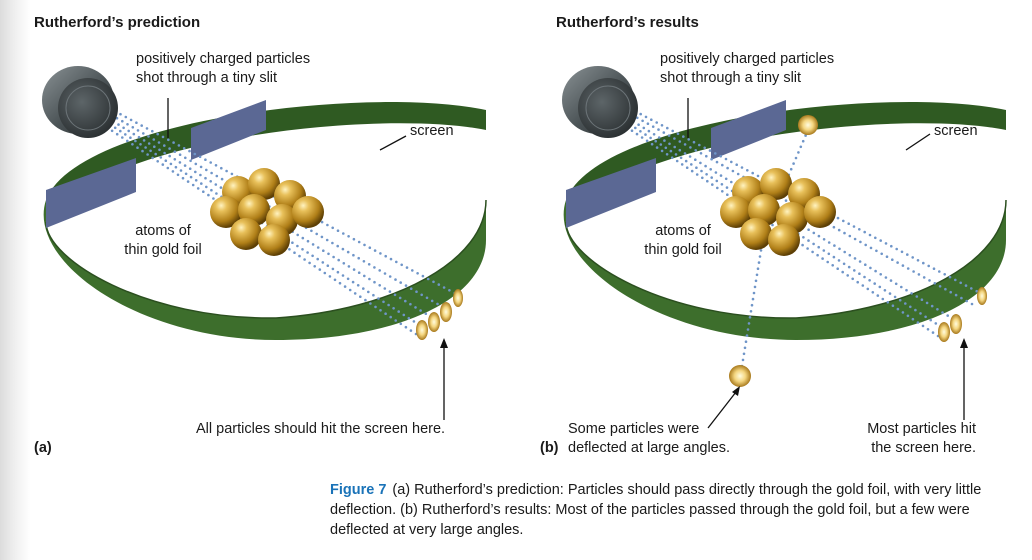  Describe the element at coordinates (117, 22) in the screenshot. I see `panel-title: Rutherford’s prediction` at that location.